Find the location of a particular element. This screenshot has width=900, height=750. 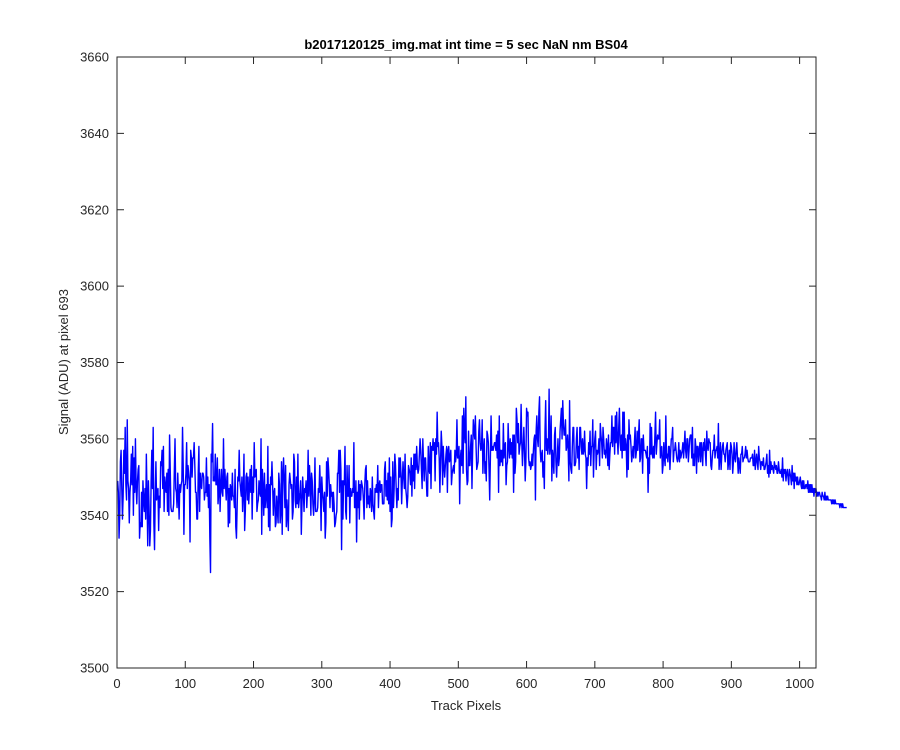

y-tick-label: 3500 is located at coordinates (94, 668).